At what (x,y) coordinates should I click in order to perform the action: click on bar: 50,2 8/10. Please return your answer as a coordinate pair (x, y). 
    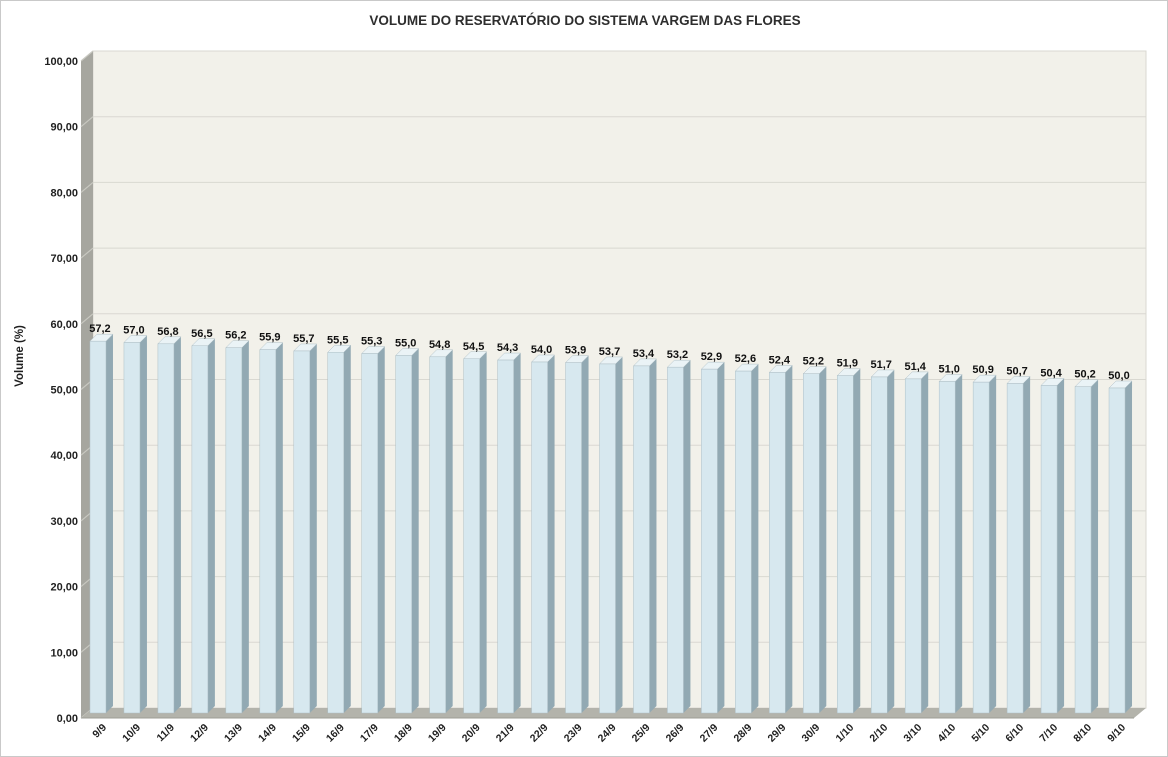
    Looking at the image, I should click on (1085, 557).